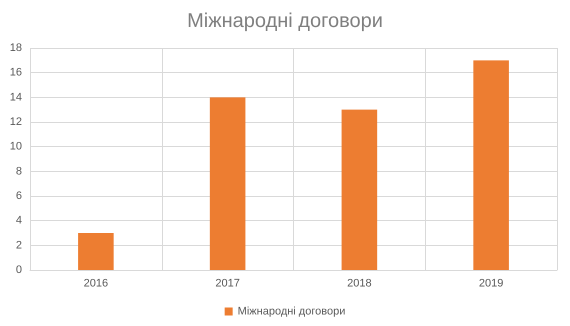 The height and width of the screenshot is (326, 570). What do you see at coordinates (292, 312) in the screenshot?
I see `legend-label: Міжнародні договори` at bounding box center [292, 312].